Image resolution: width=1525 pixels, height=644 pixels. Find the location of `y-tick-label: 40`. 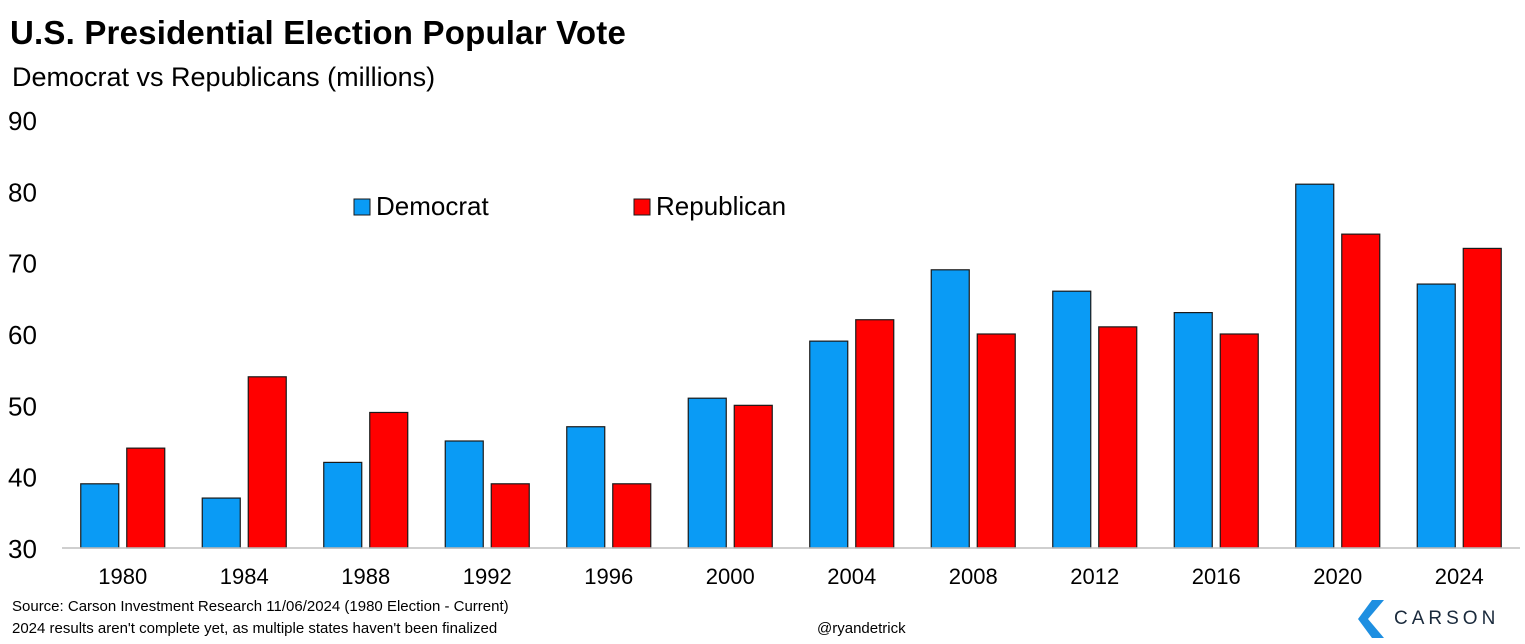

y-tick-label: 40 is located at coordinates (22, 478).